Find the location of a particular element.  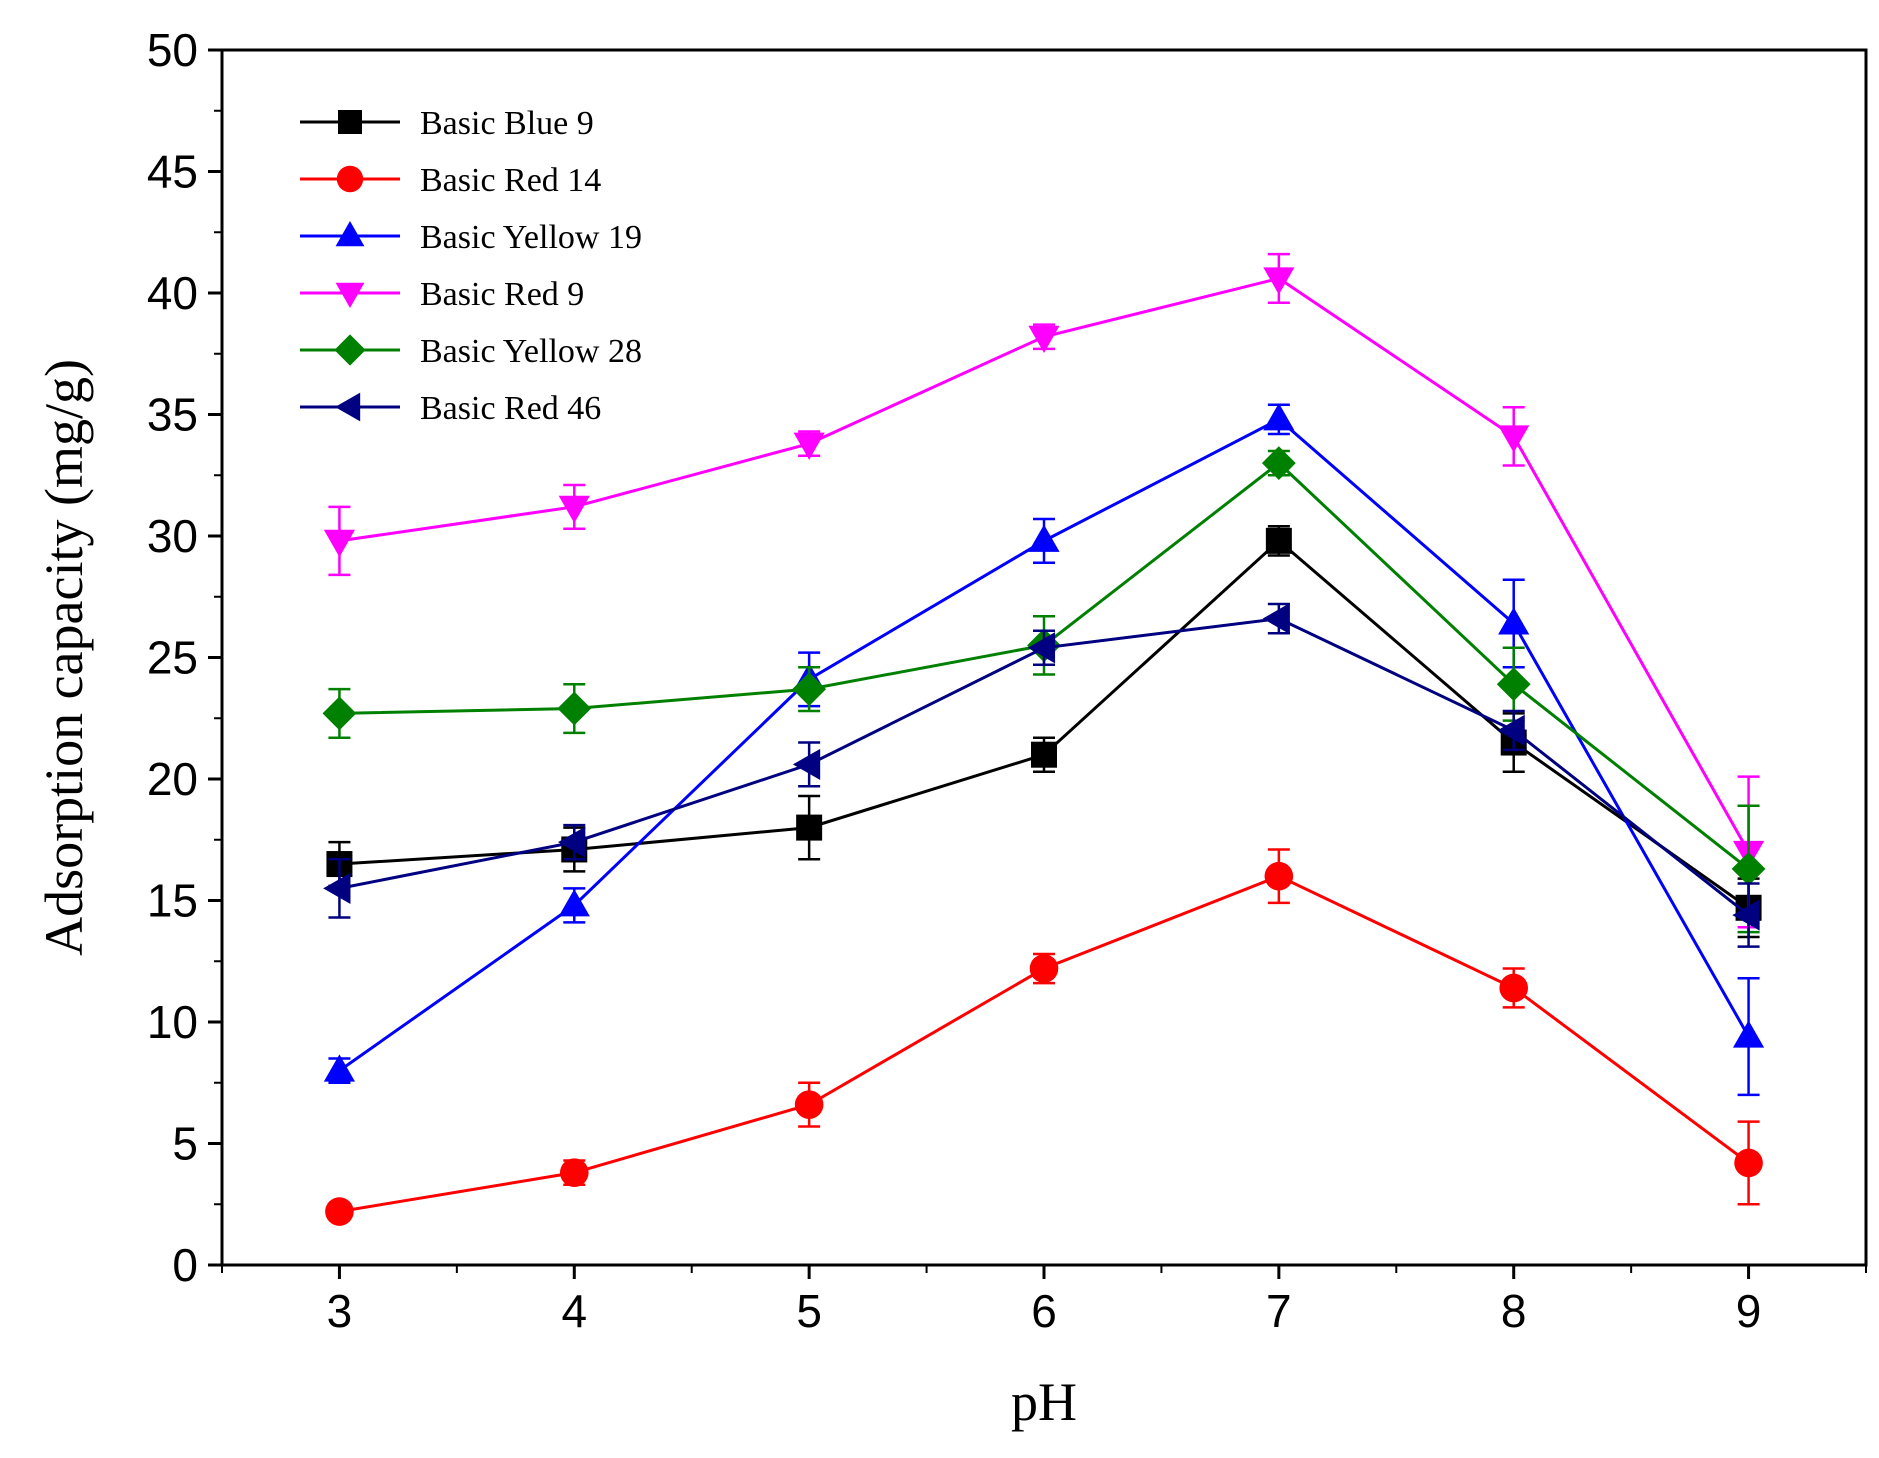

y-tick-label: 45 is located at coordinates (172, 172).